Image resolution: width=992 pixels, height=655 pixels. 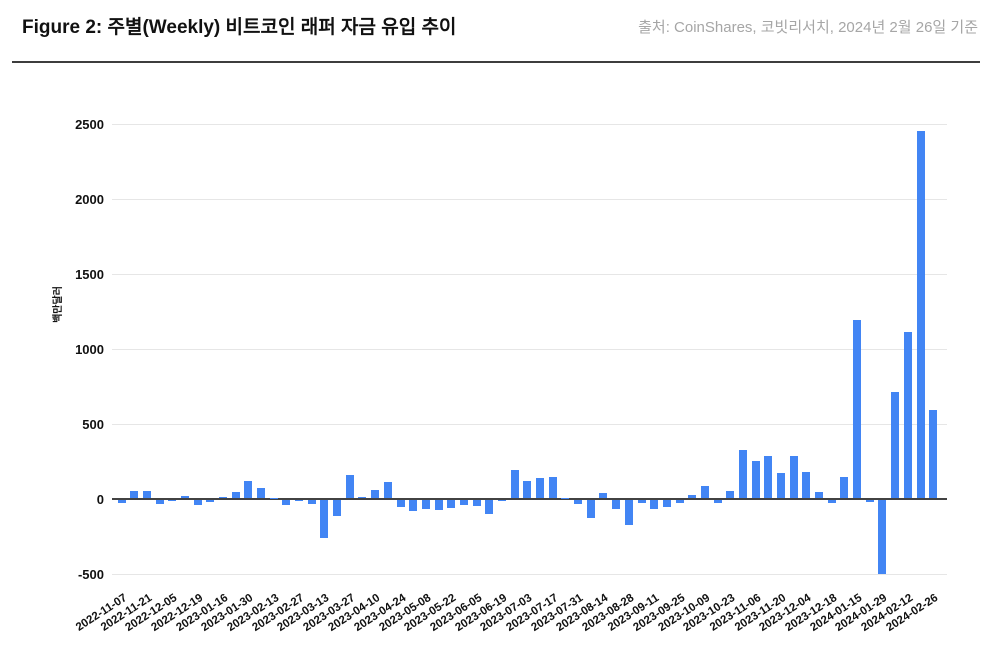 What do you see at coordinates (89, 274) in the screenshot?
I see `y-tick-label: 1500` at bounding box center [89, 274].